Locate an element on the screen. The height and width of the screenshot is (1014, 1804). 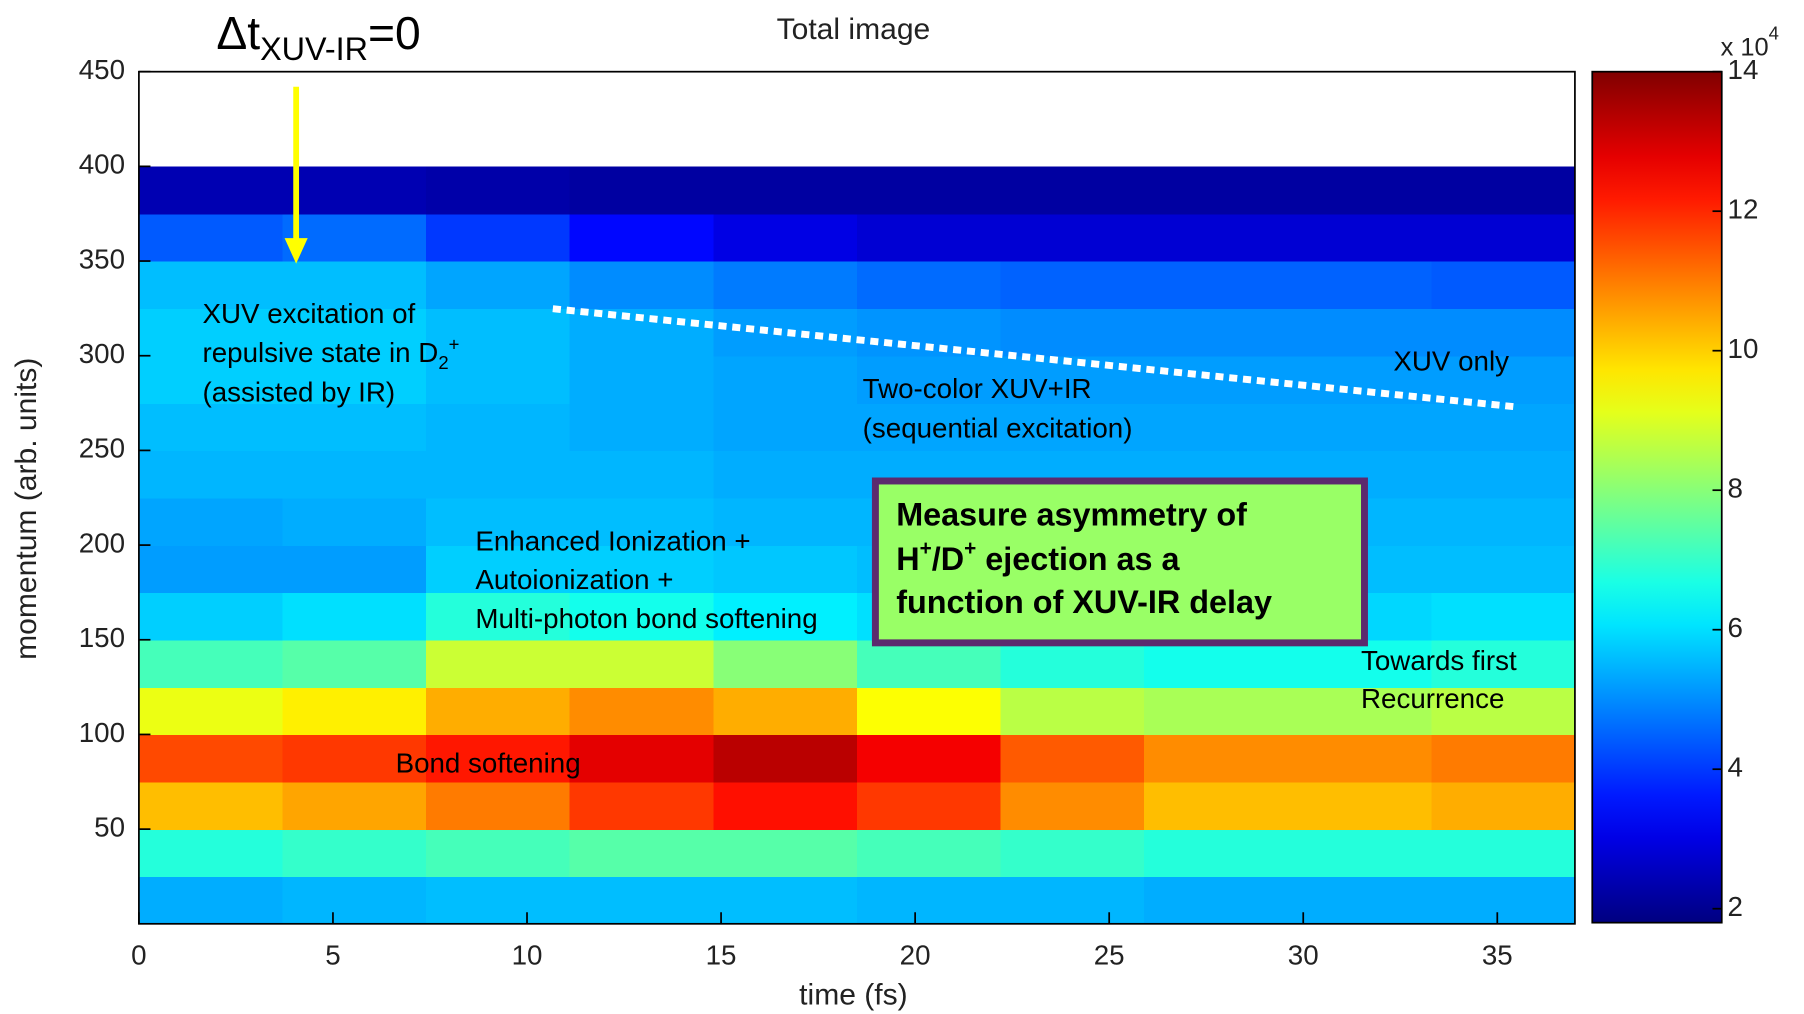
colorbar-tick-label: 8 is located at coordinates (1735, 488).